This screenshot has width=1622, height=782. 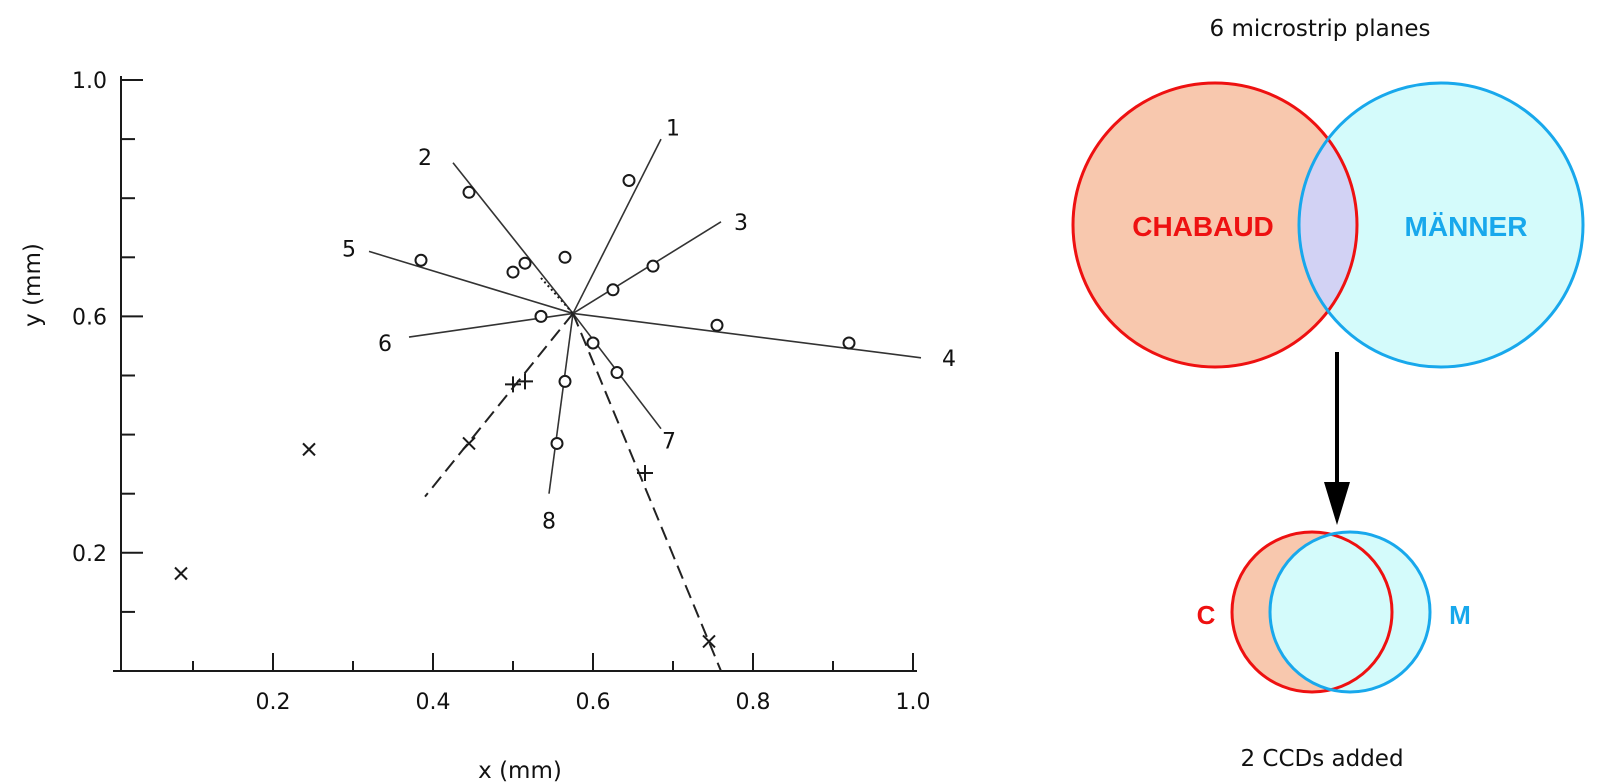 I want to click on y-axis-label: y (mm), so click(x=33, y=285).